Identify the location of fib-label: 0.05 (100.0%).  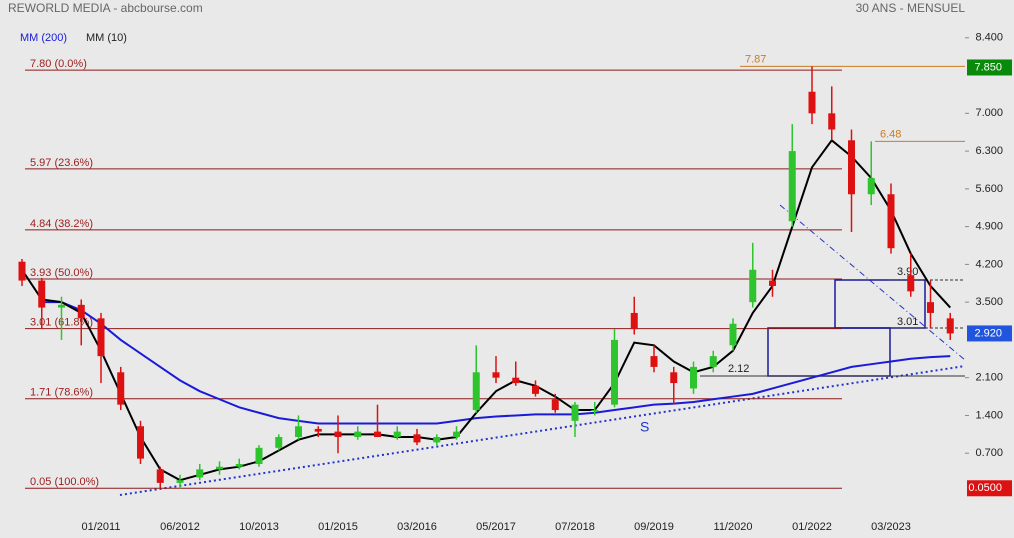
(64, 482).